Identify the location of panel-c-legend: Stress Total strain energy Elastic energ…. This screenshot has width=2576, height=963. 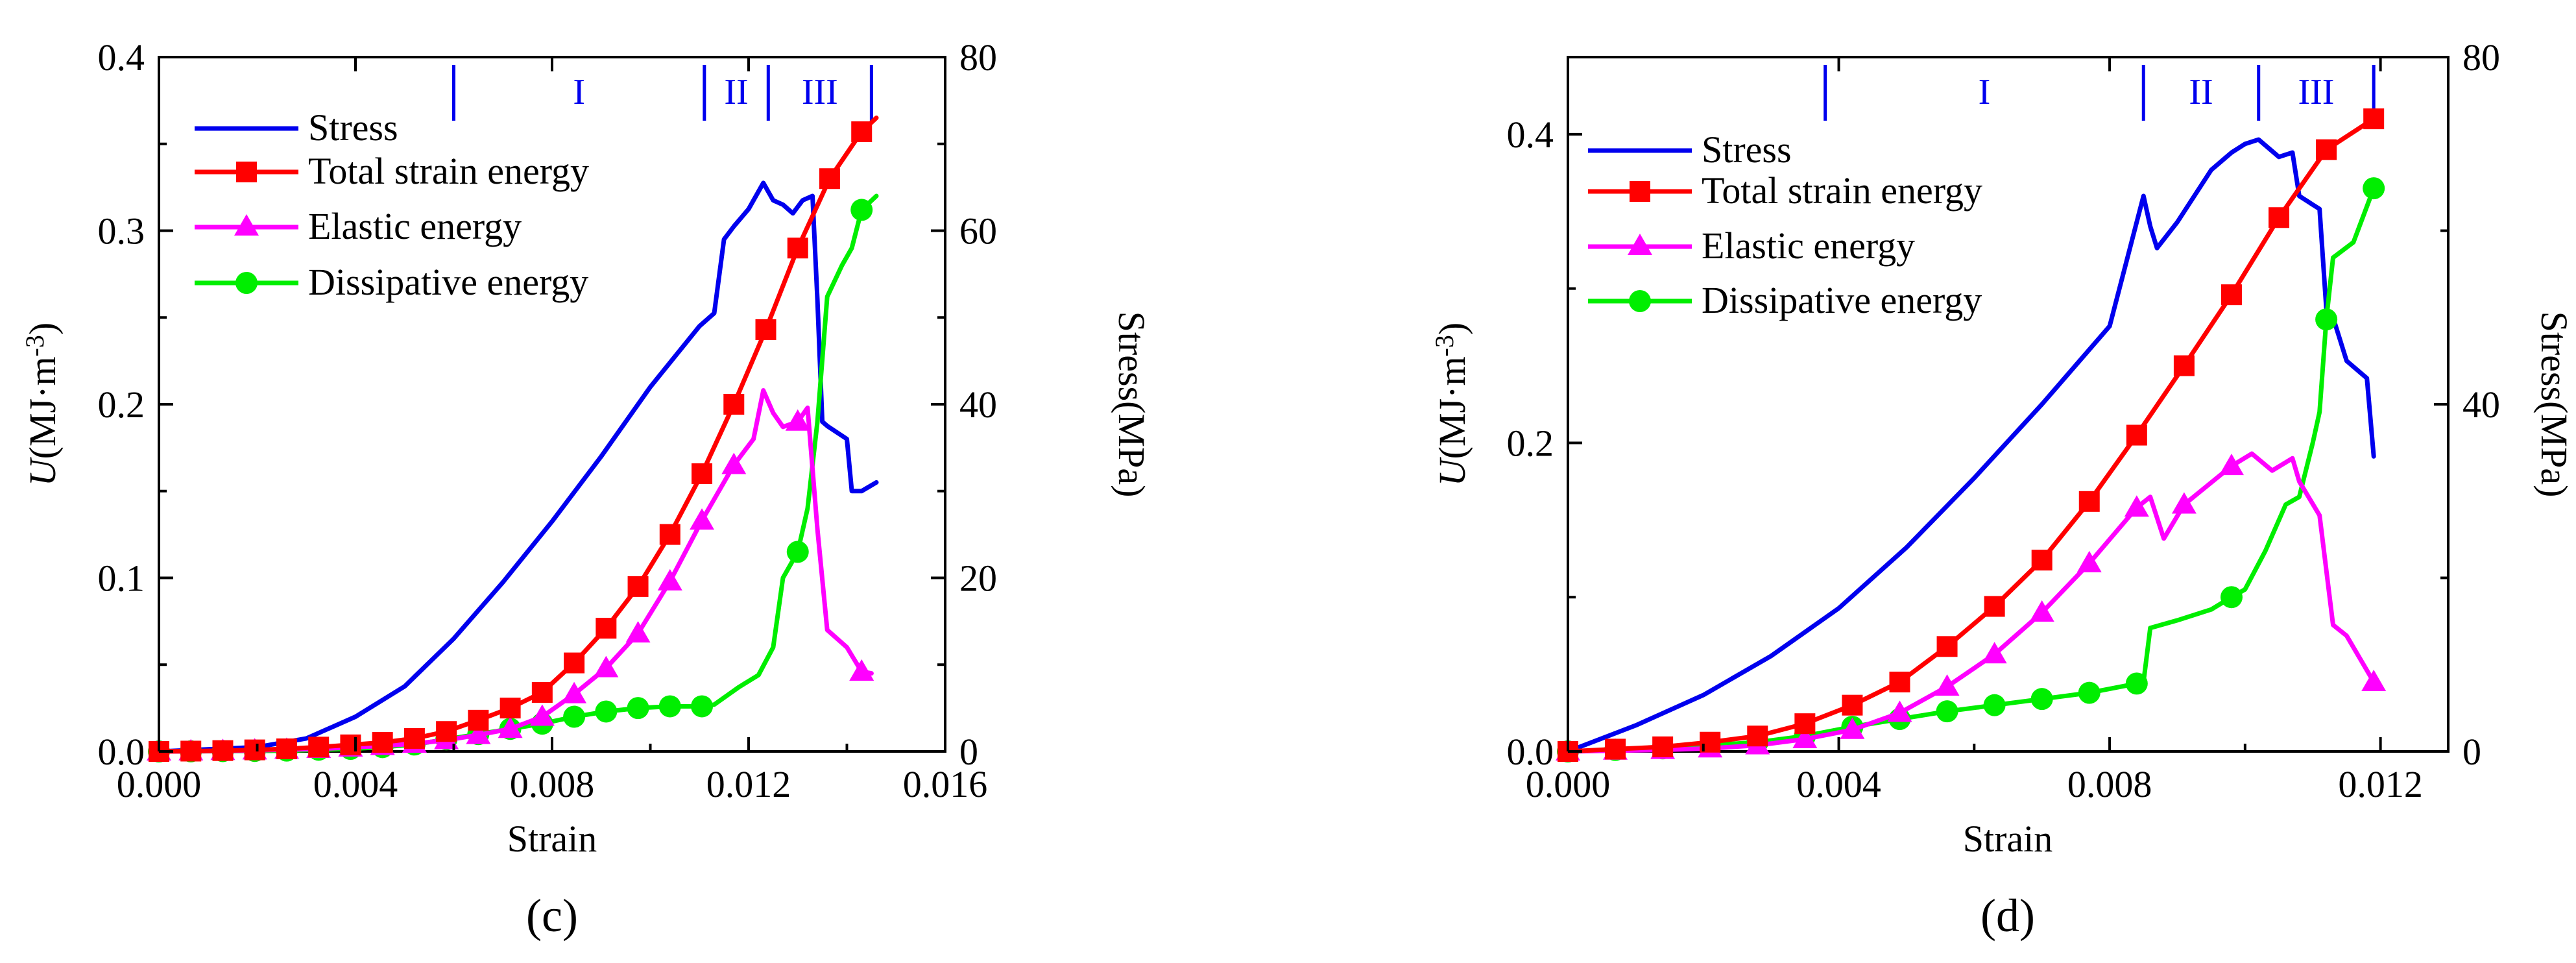
(392, 204).